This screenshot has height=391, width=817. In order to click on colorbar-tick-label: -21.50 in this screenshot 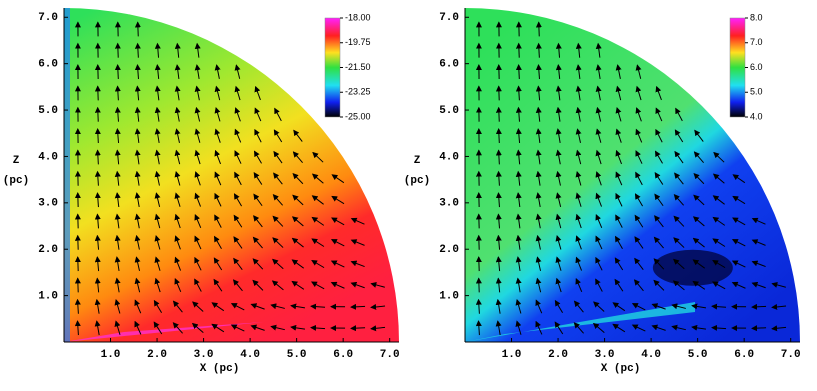, I will do `click(358, 67)`.